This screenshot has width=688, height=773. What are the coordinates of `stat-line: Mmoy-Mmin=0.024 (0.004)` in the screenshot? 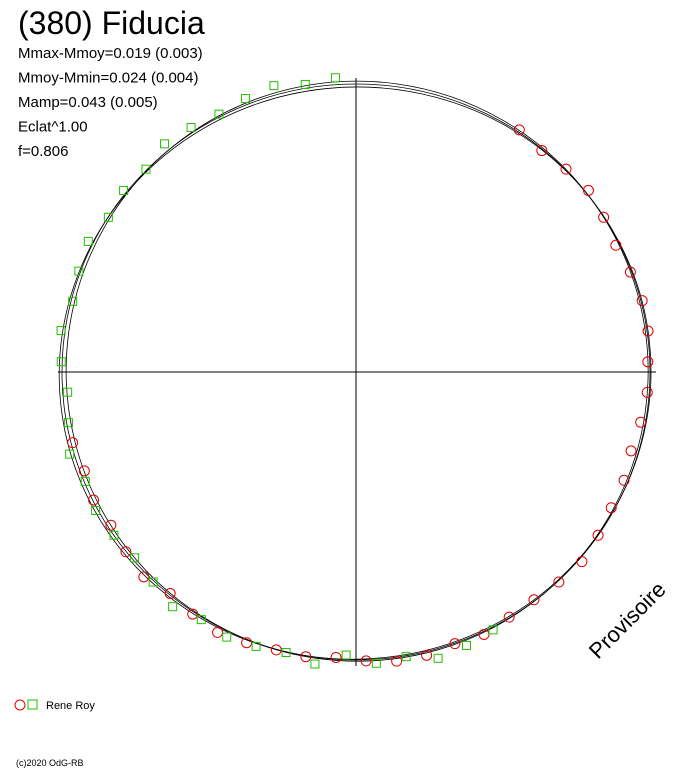 It's located at (108, 78).